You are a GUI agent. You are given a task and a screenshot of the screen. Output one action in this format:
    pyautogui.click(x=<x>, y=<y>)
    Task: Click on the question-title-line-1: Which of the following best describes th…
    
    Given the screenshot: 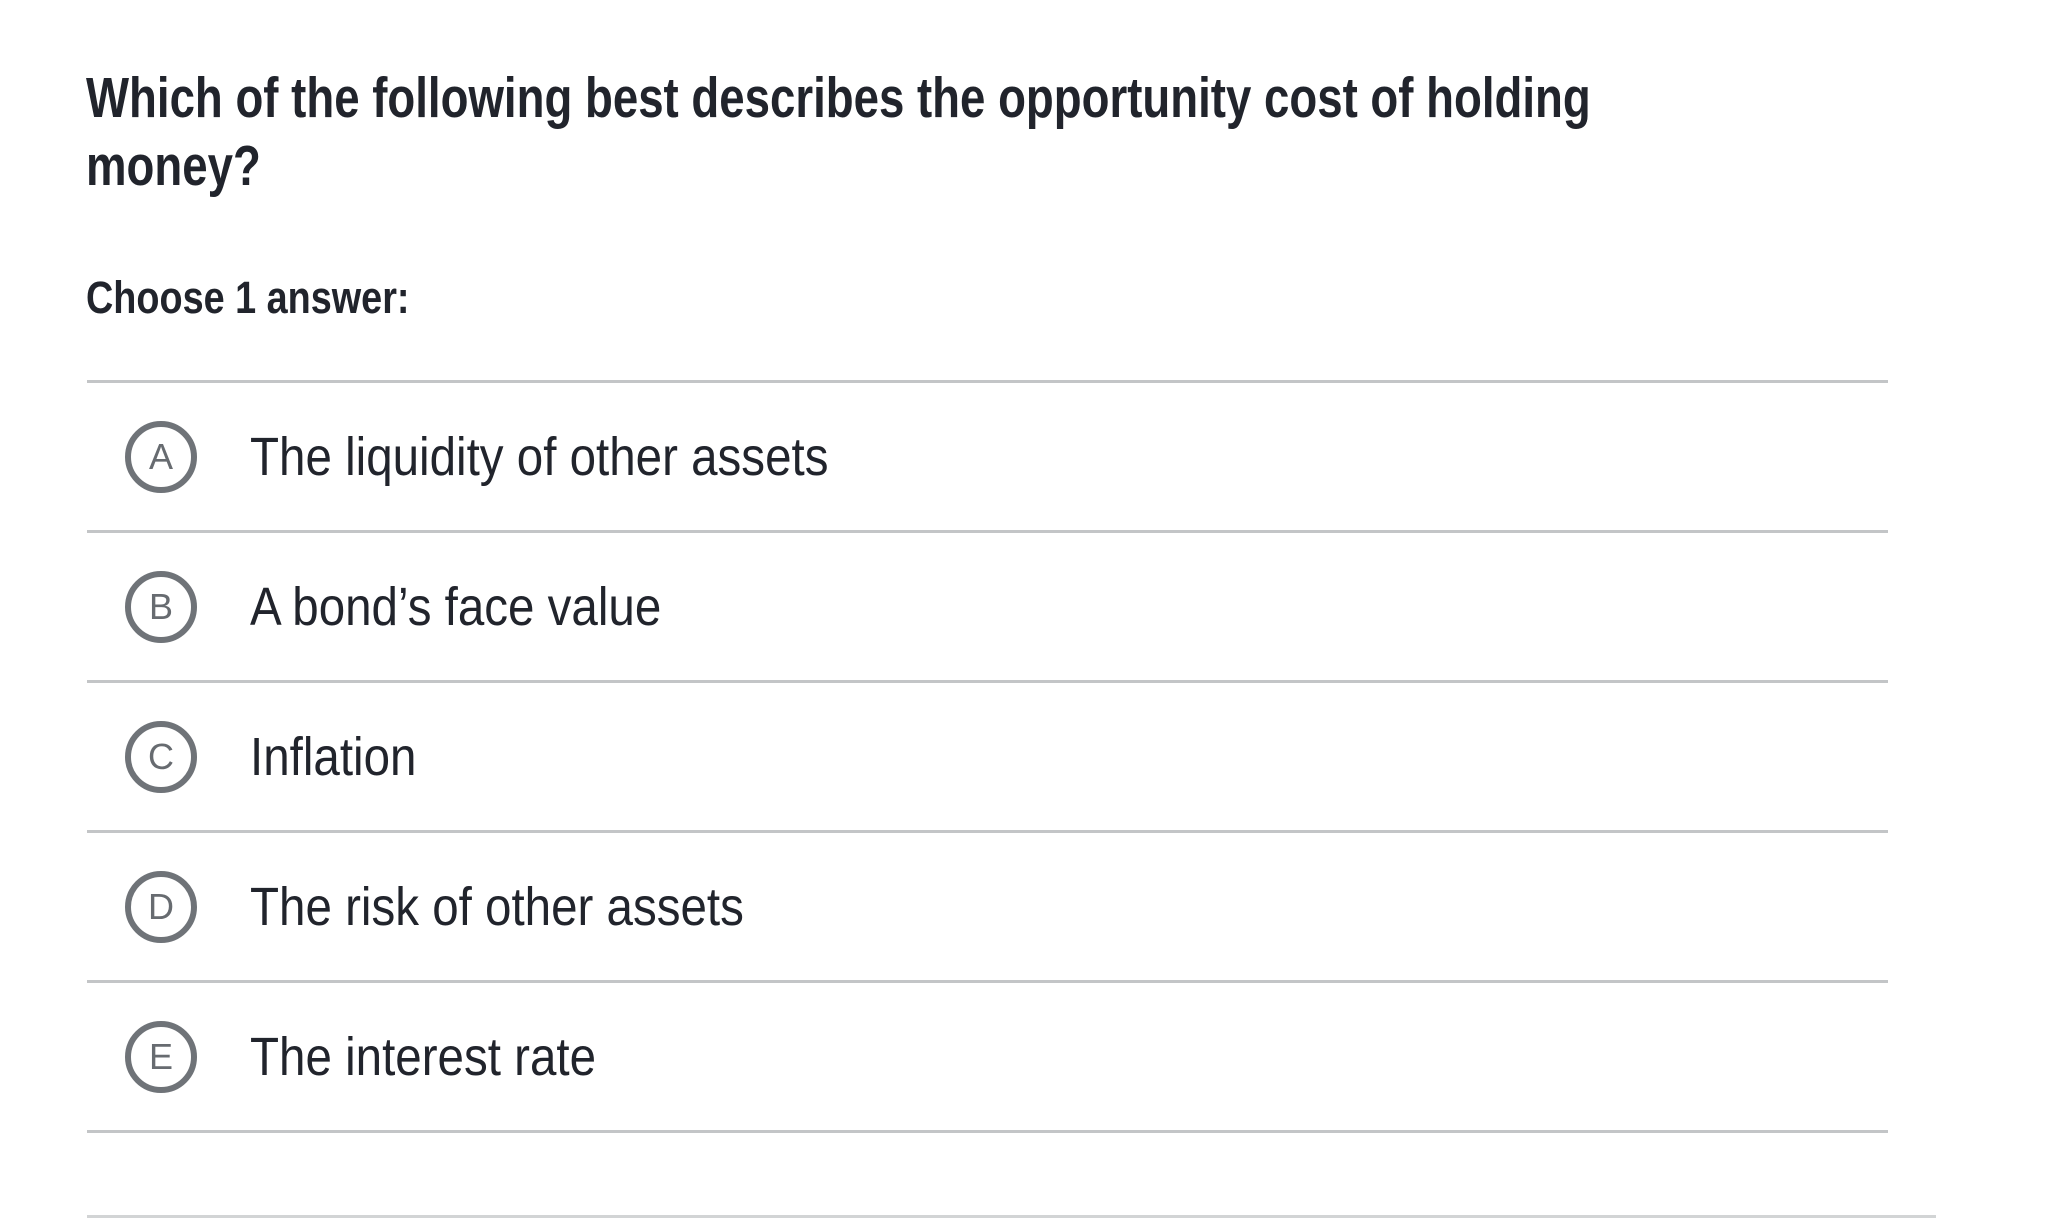 What is the action you would take?
    pyautogui.click(x=838, y=98)
    